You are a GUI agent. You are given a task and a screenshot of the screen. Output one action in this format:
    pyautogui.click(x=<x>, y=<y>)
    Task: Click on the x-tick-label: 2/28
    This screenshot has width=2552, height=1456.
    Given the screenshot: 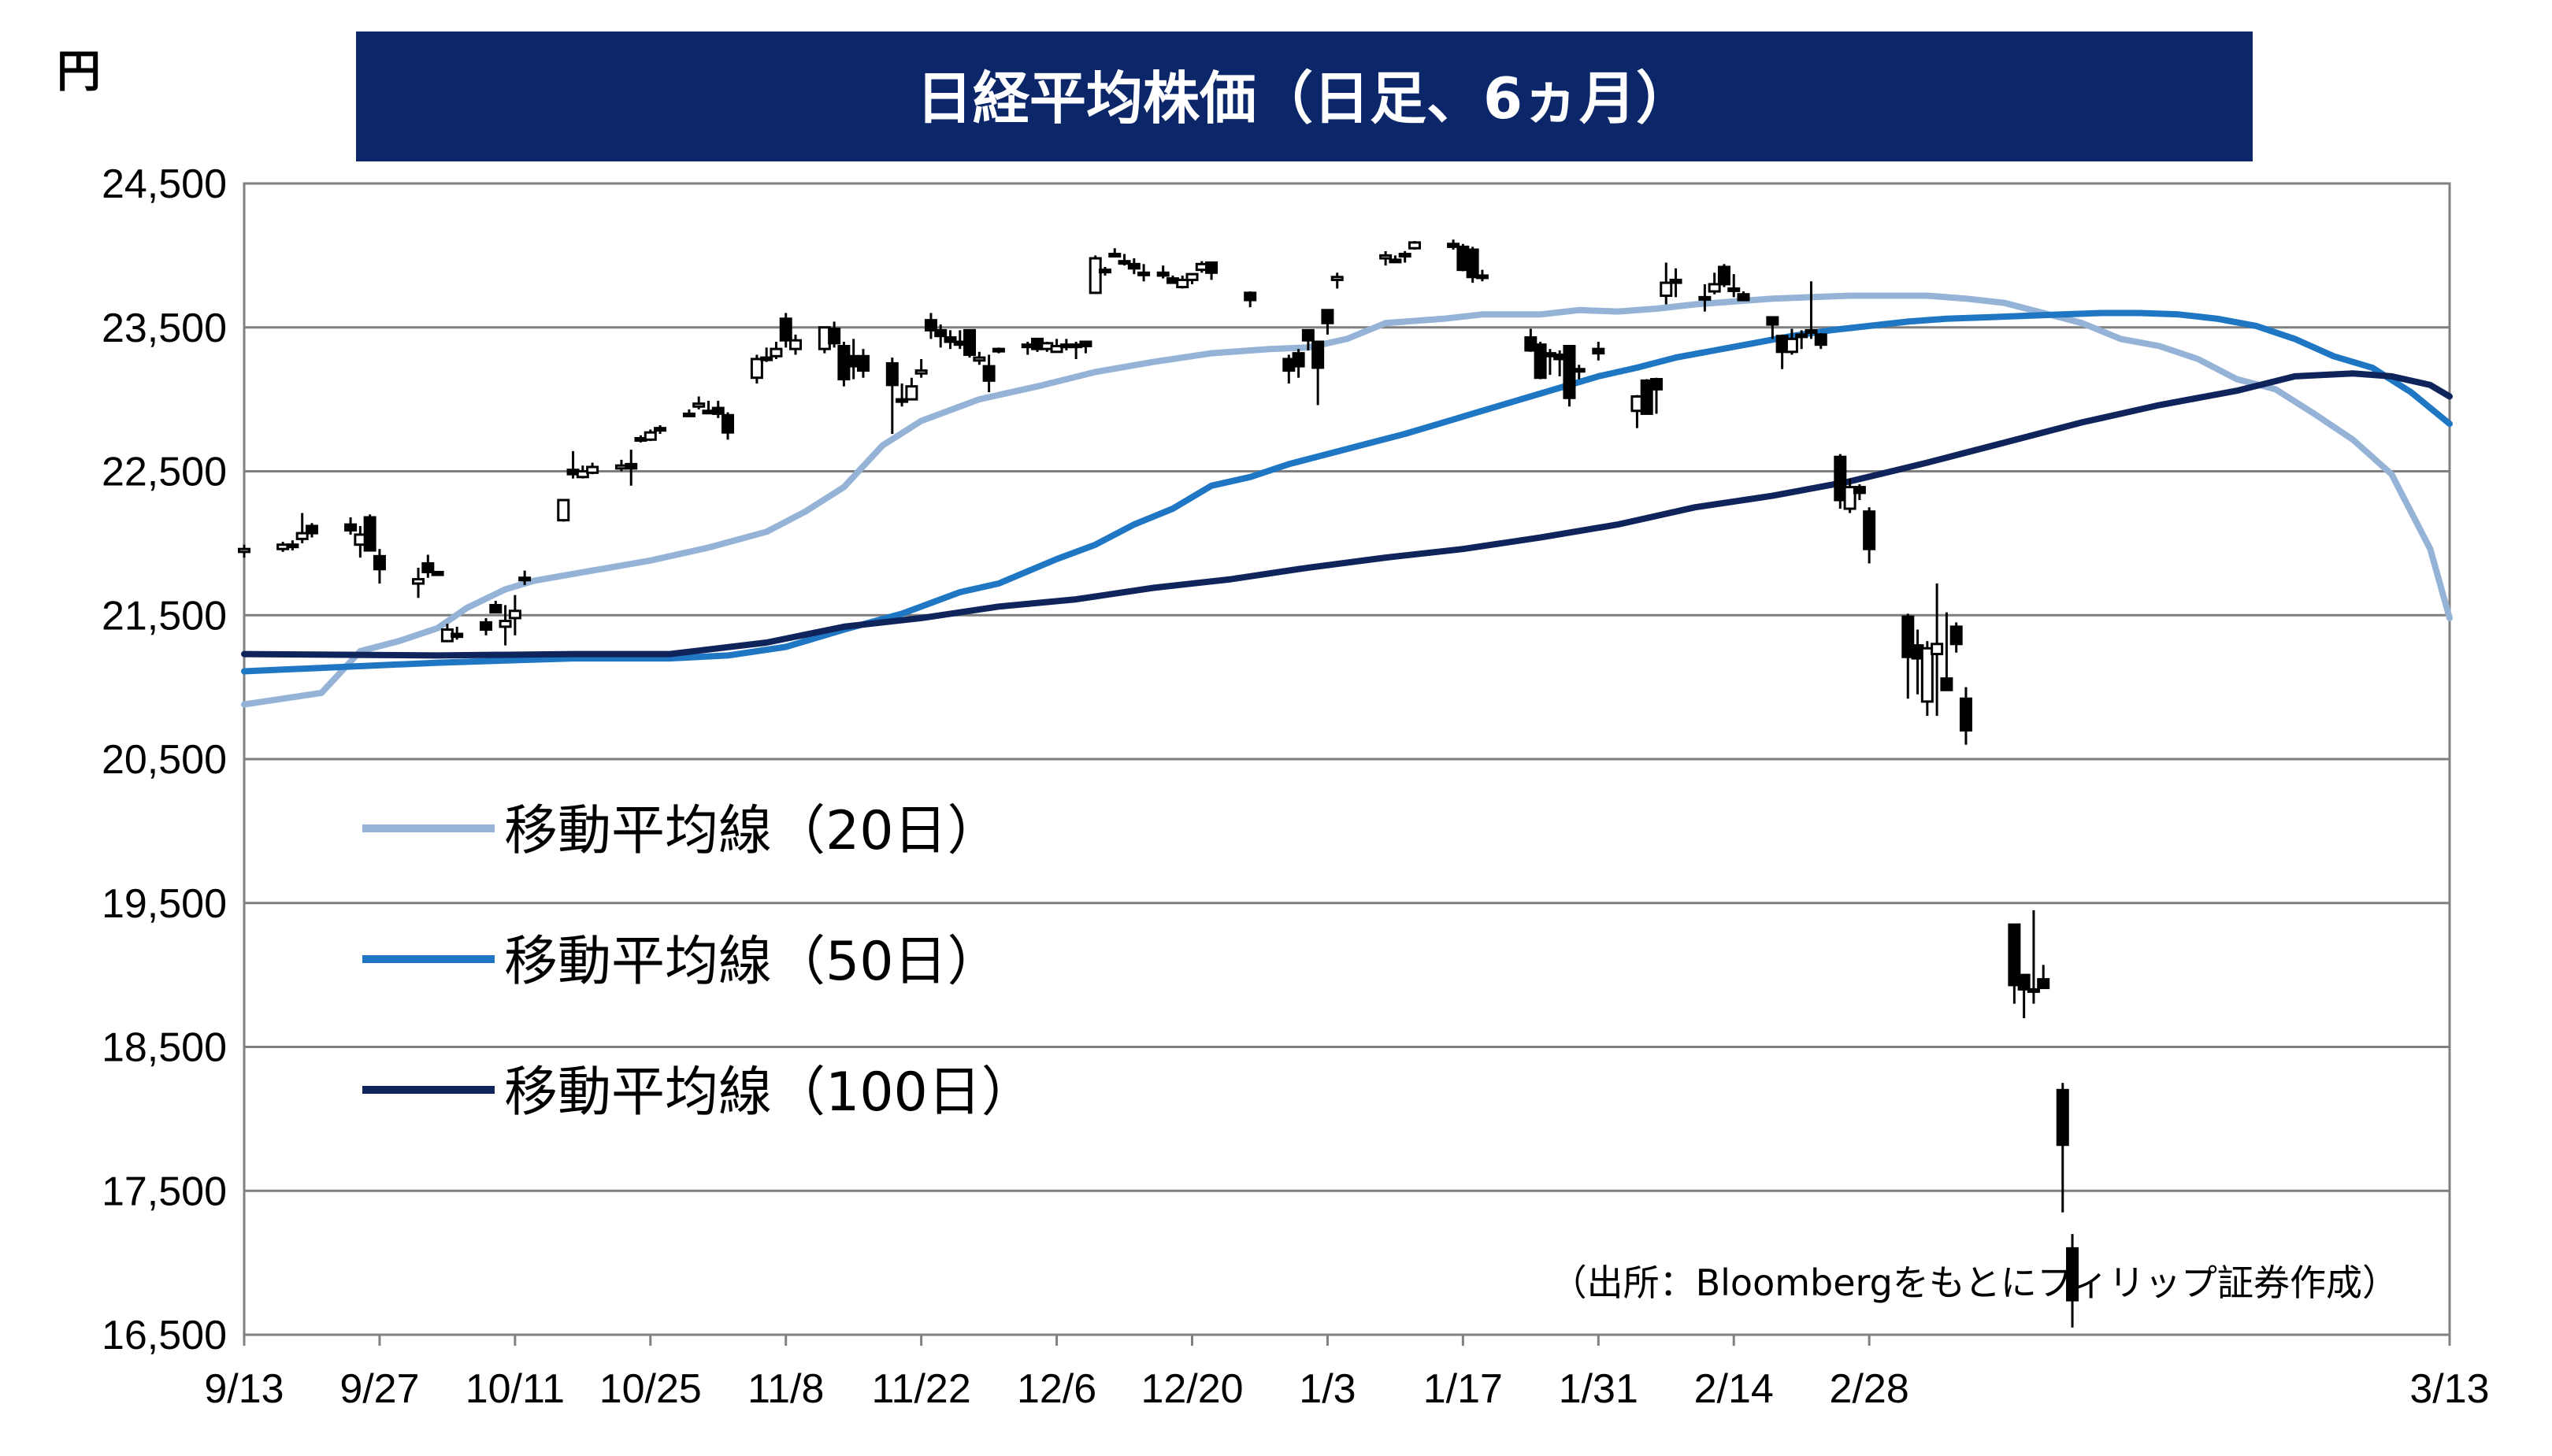 What is the action you would take?
    pyautogui.click(x=1870, y=1389)
    